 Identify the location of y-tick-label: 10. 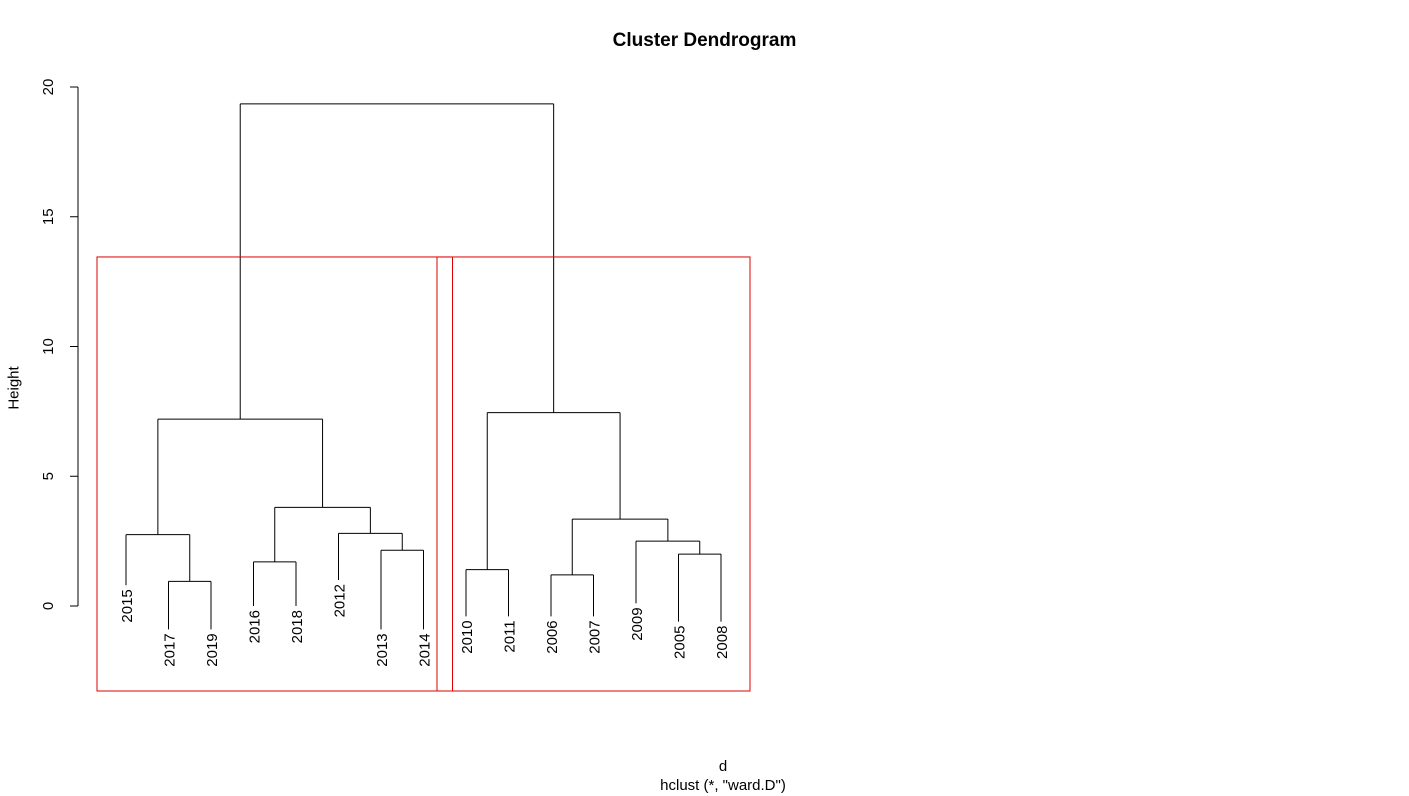
(48, 346).